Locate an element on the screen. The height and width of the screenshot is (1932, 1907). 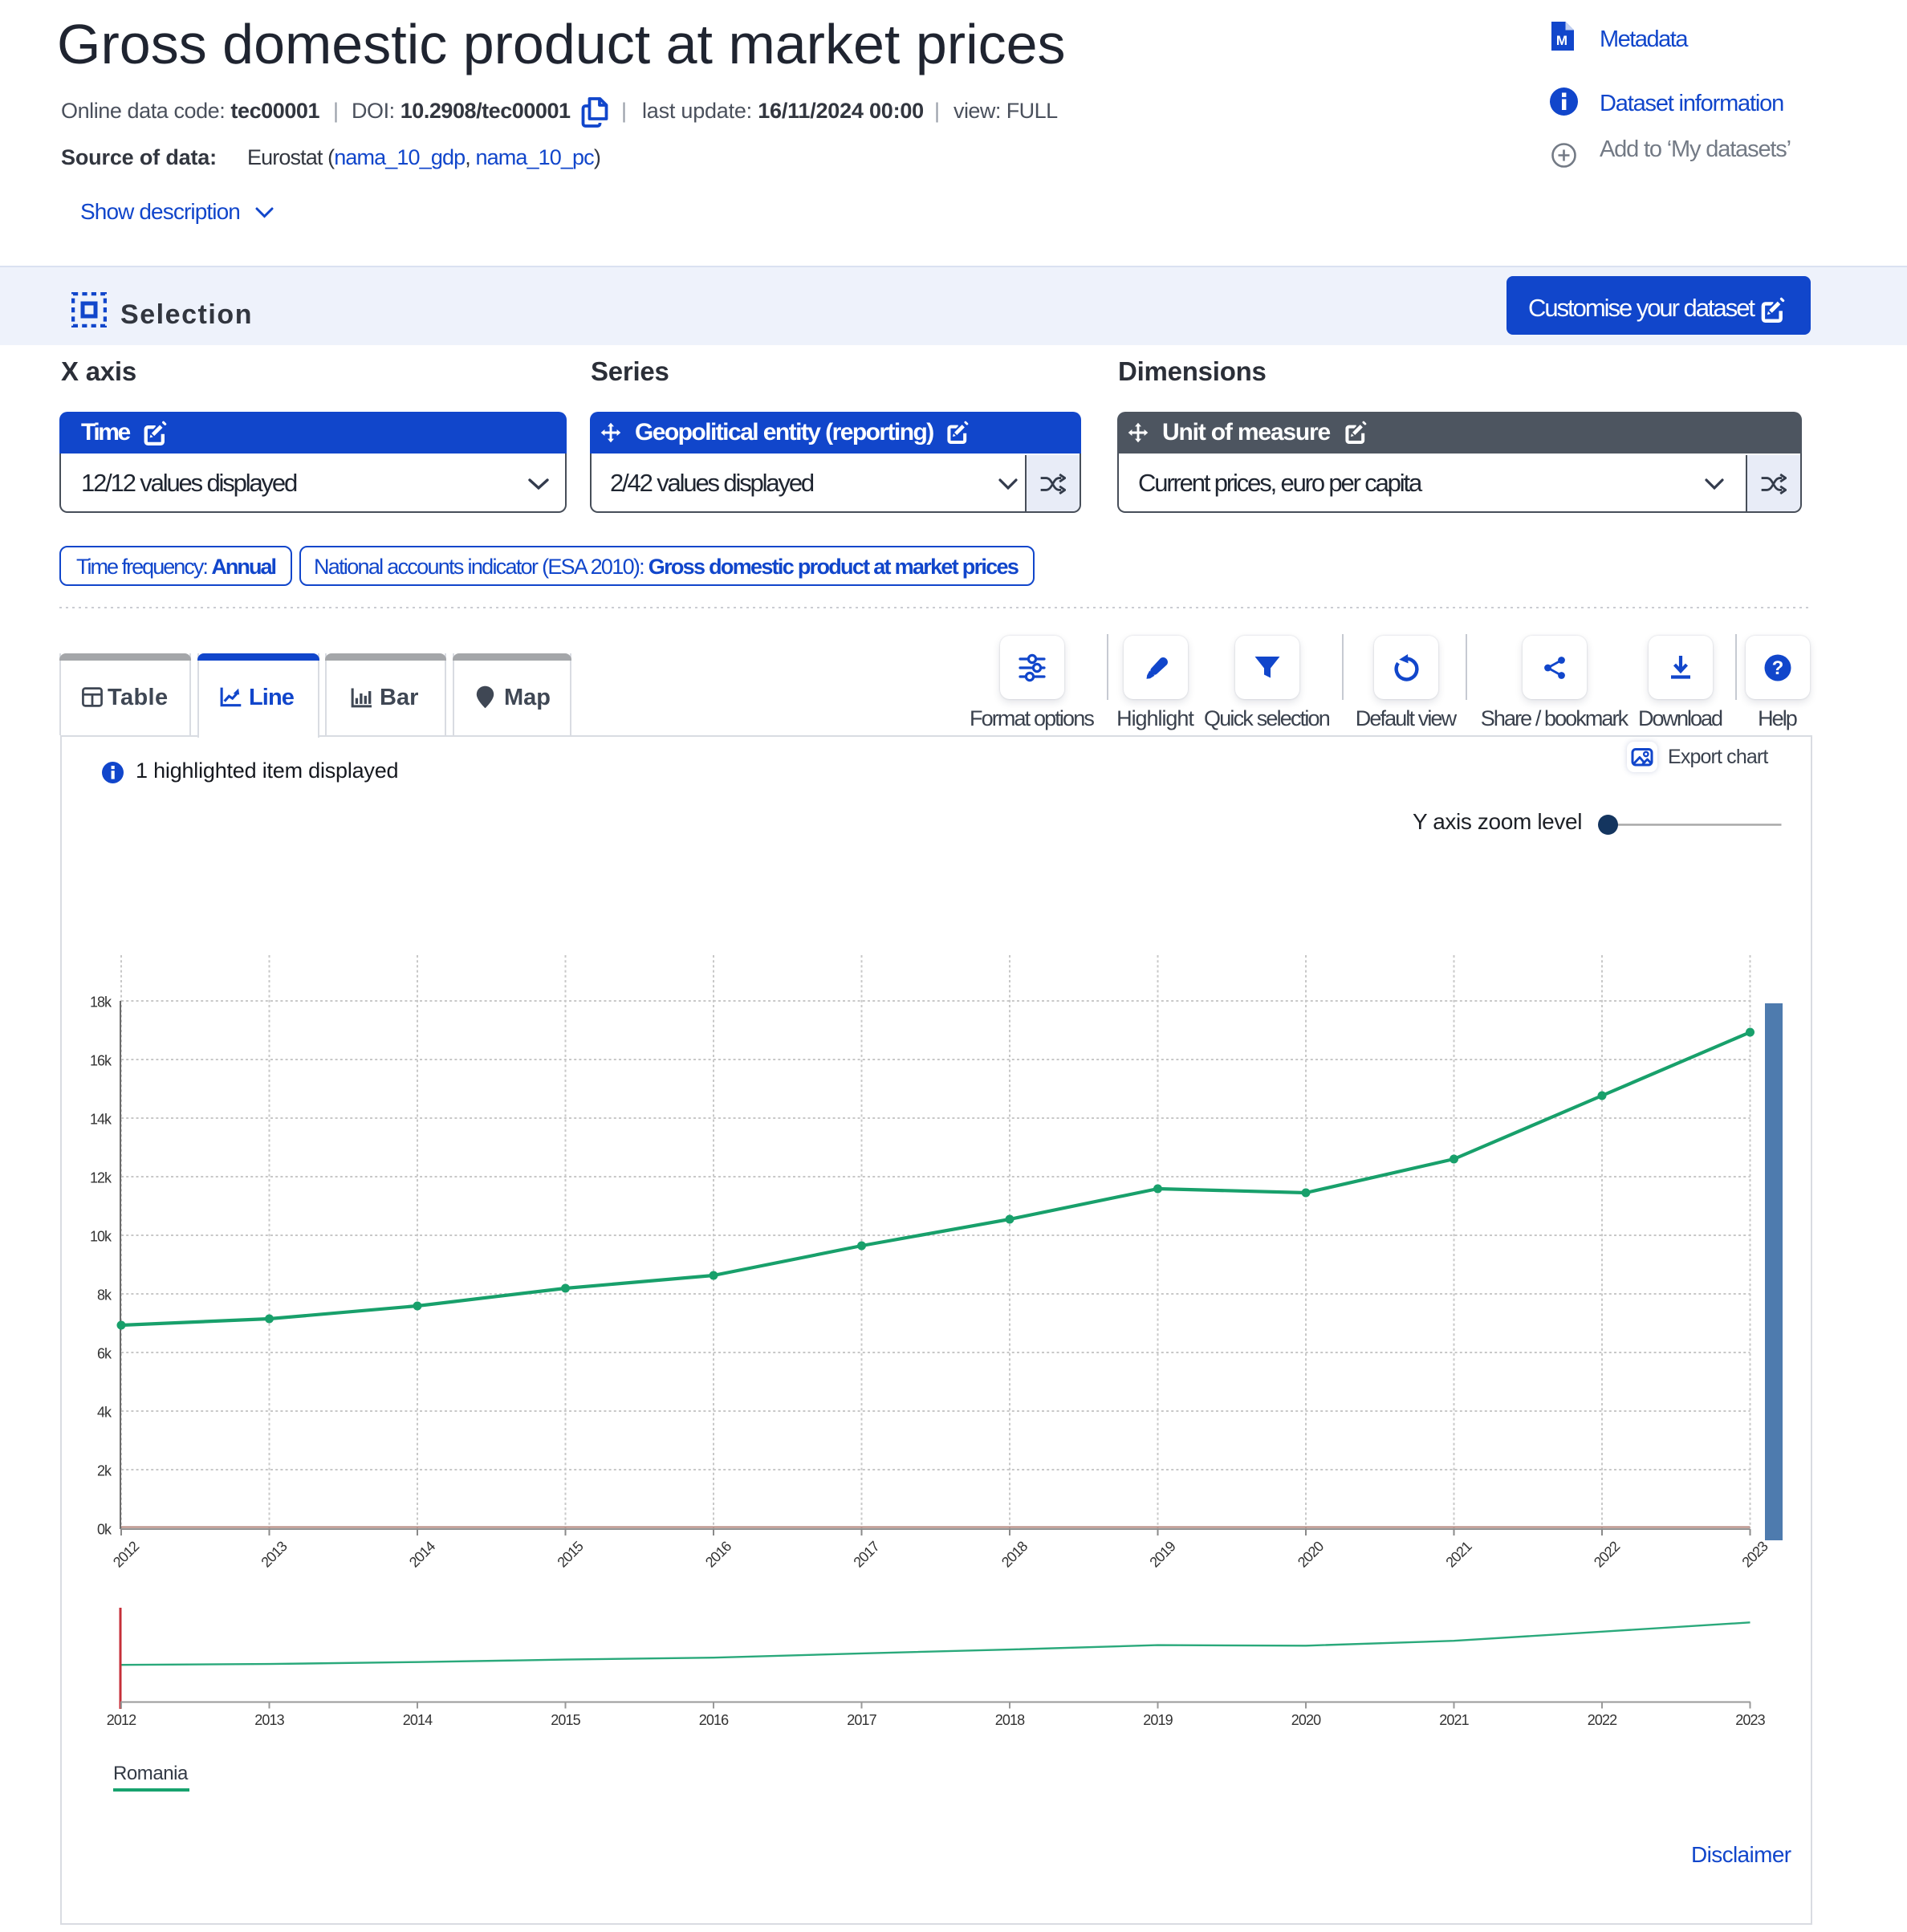
svg-text: 6k is located at coordinates (104, 1354).